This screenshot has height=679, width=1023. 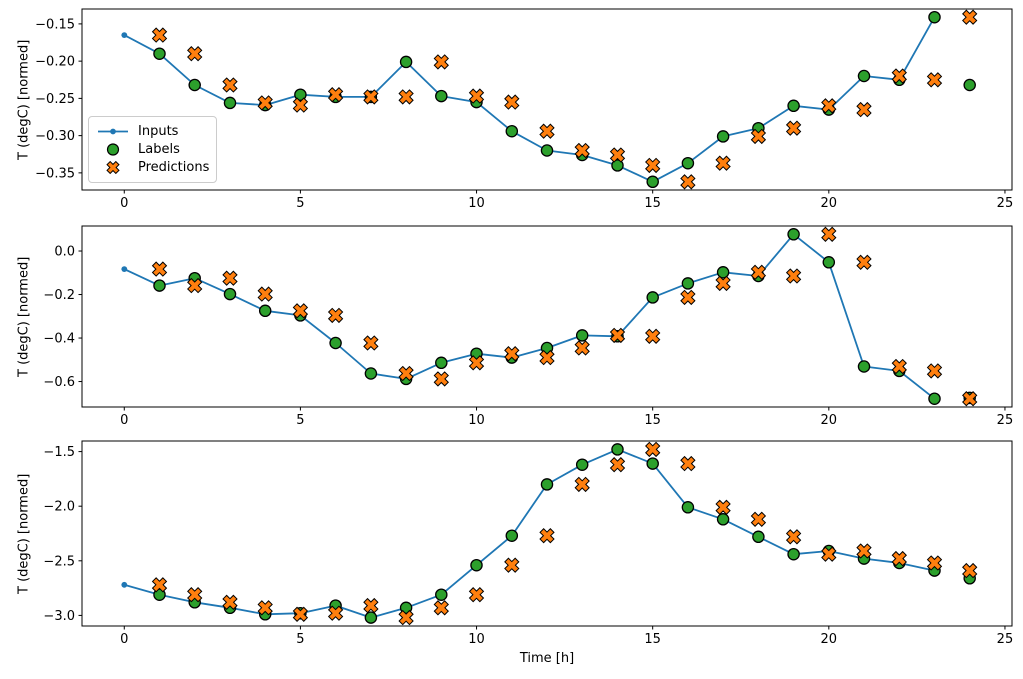 I want to click on y-tick-label: −0.25, so click(x=55, y=99).